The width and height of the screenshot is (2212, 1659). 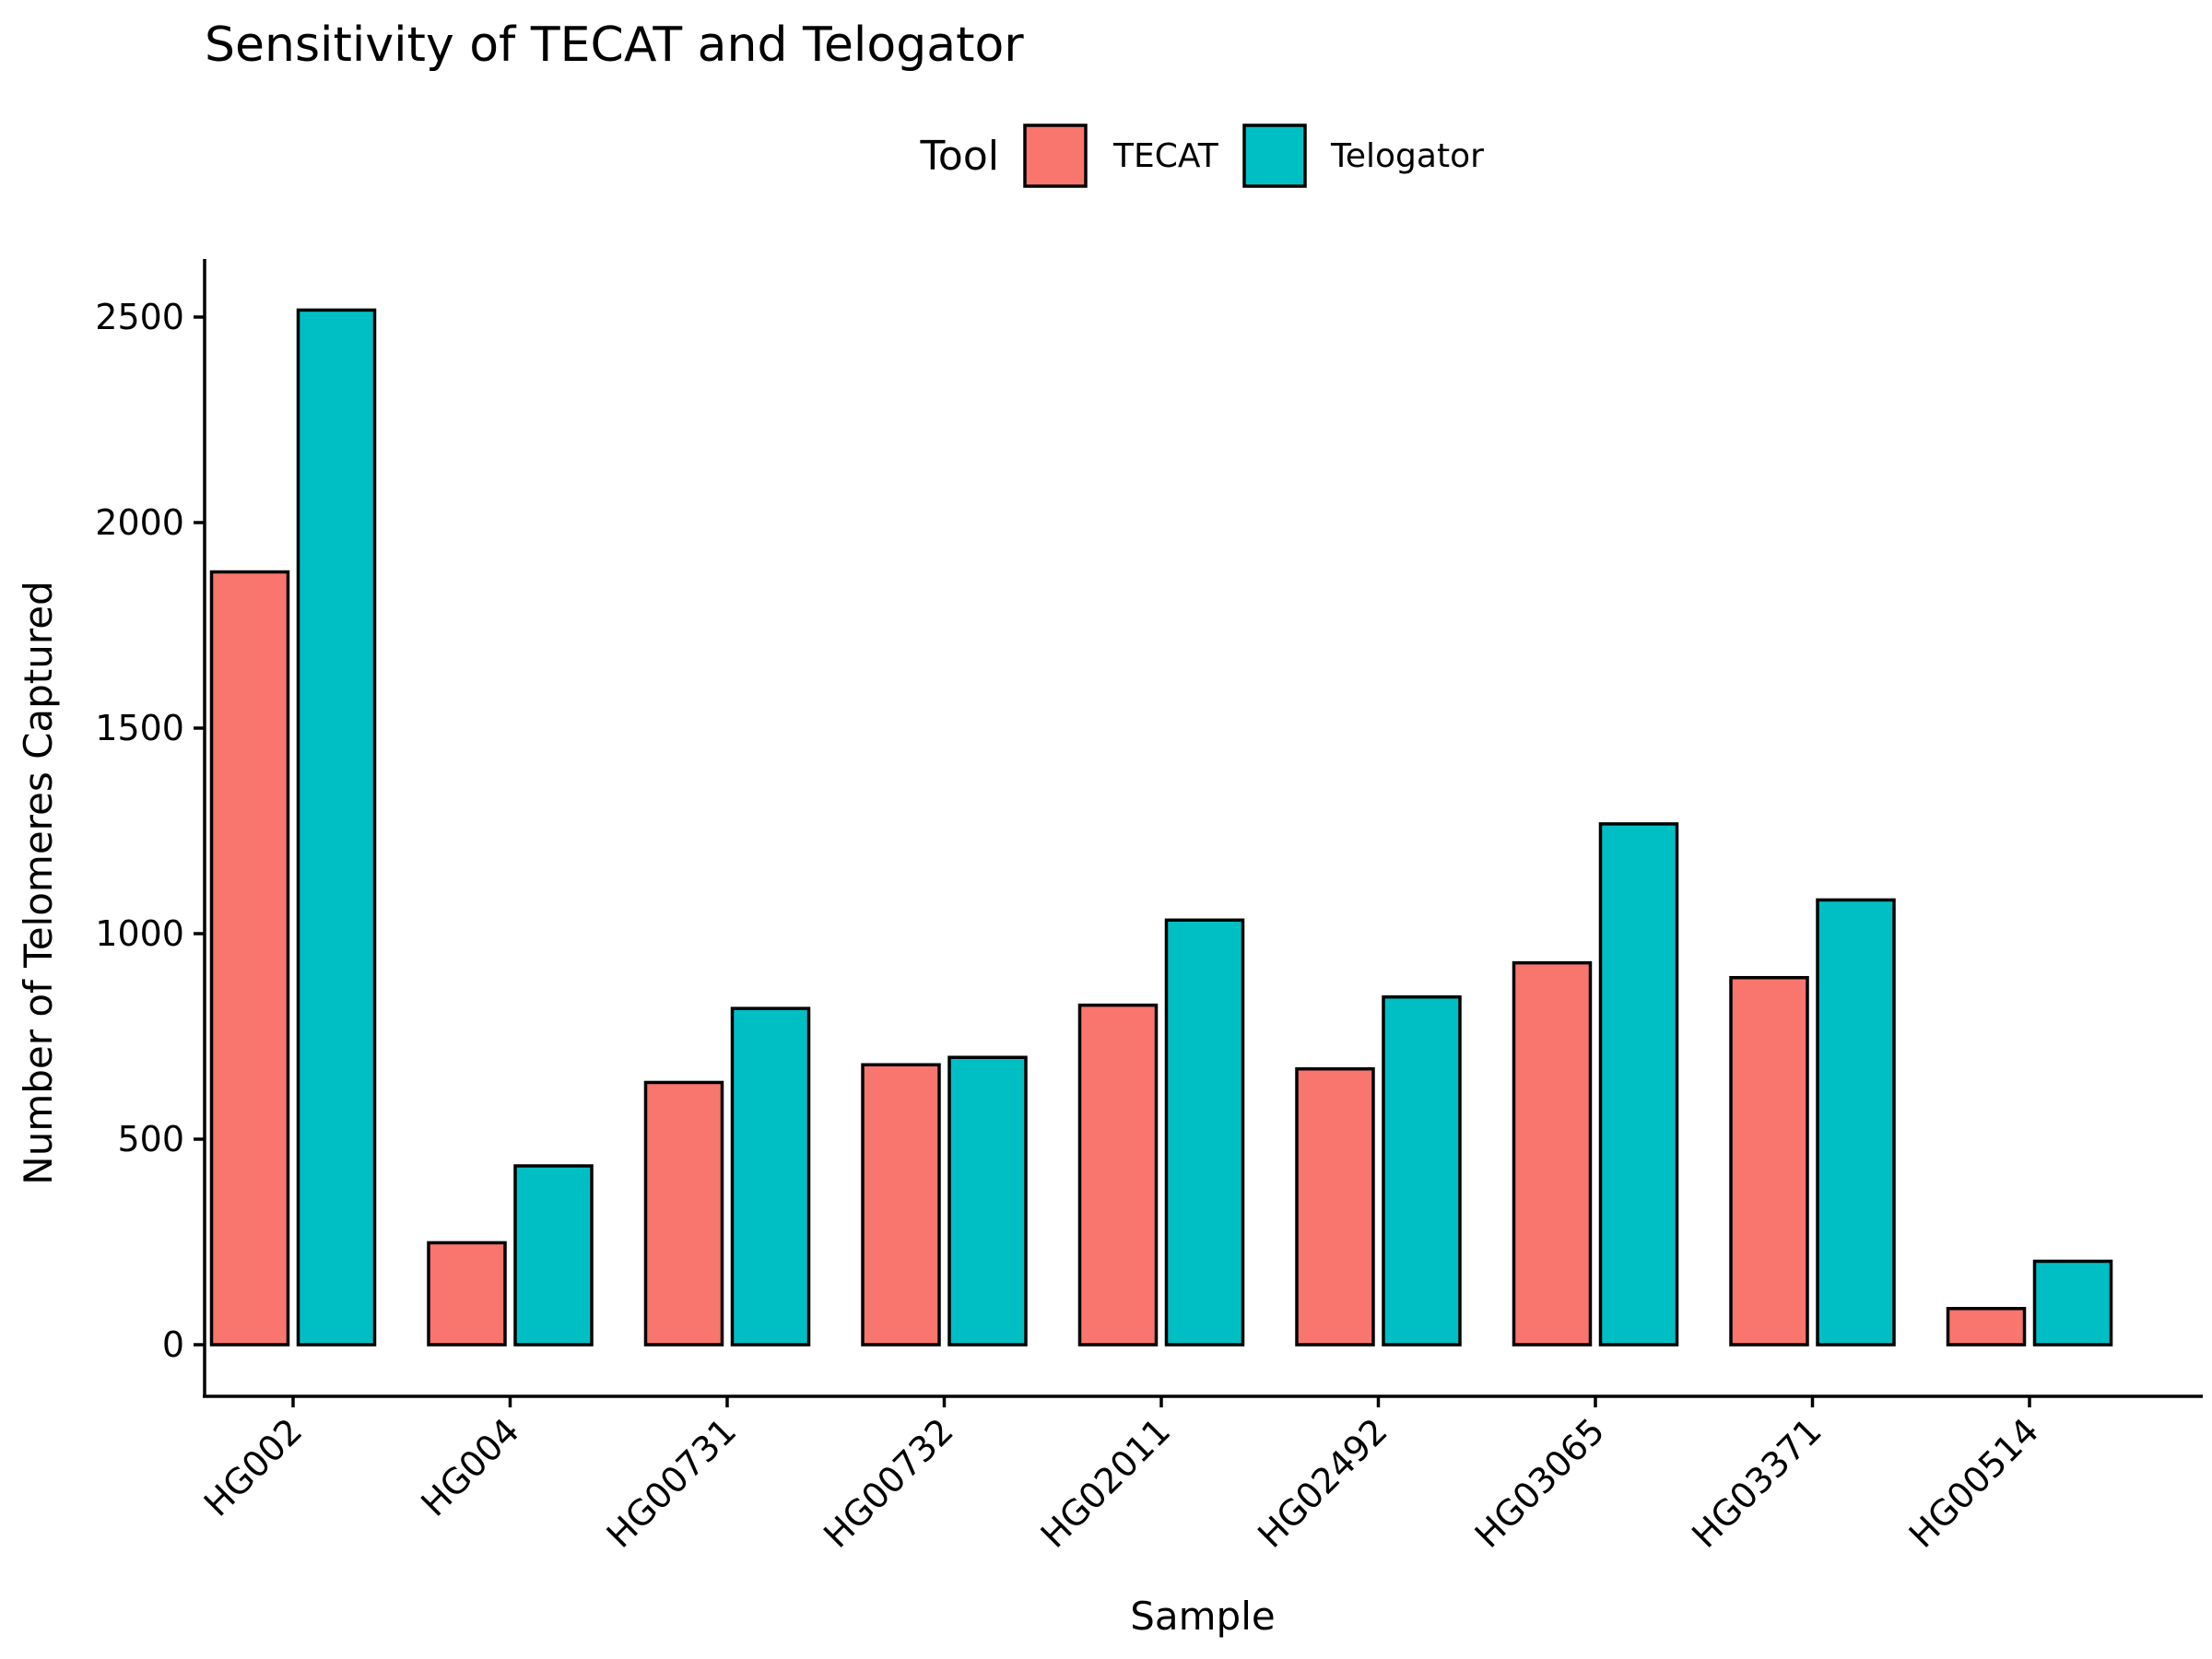 I want to click on bar-telogator-hg00514, so click(x=2072, y=1303).